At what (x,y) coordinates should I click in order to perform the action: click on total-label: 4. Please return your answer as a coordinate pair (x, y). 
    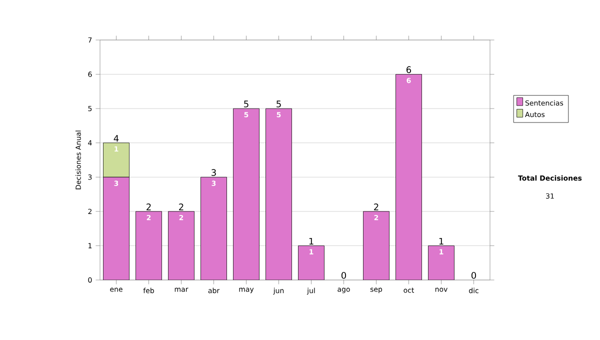
    Looking at the image, I should click on (116, 138).